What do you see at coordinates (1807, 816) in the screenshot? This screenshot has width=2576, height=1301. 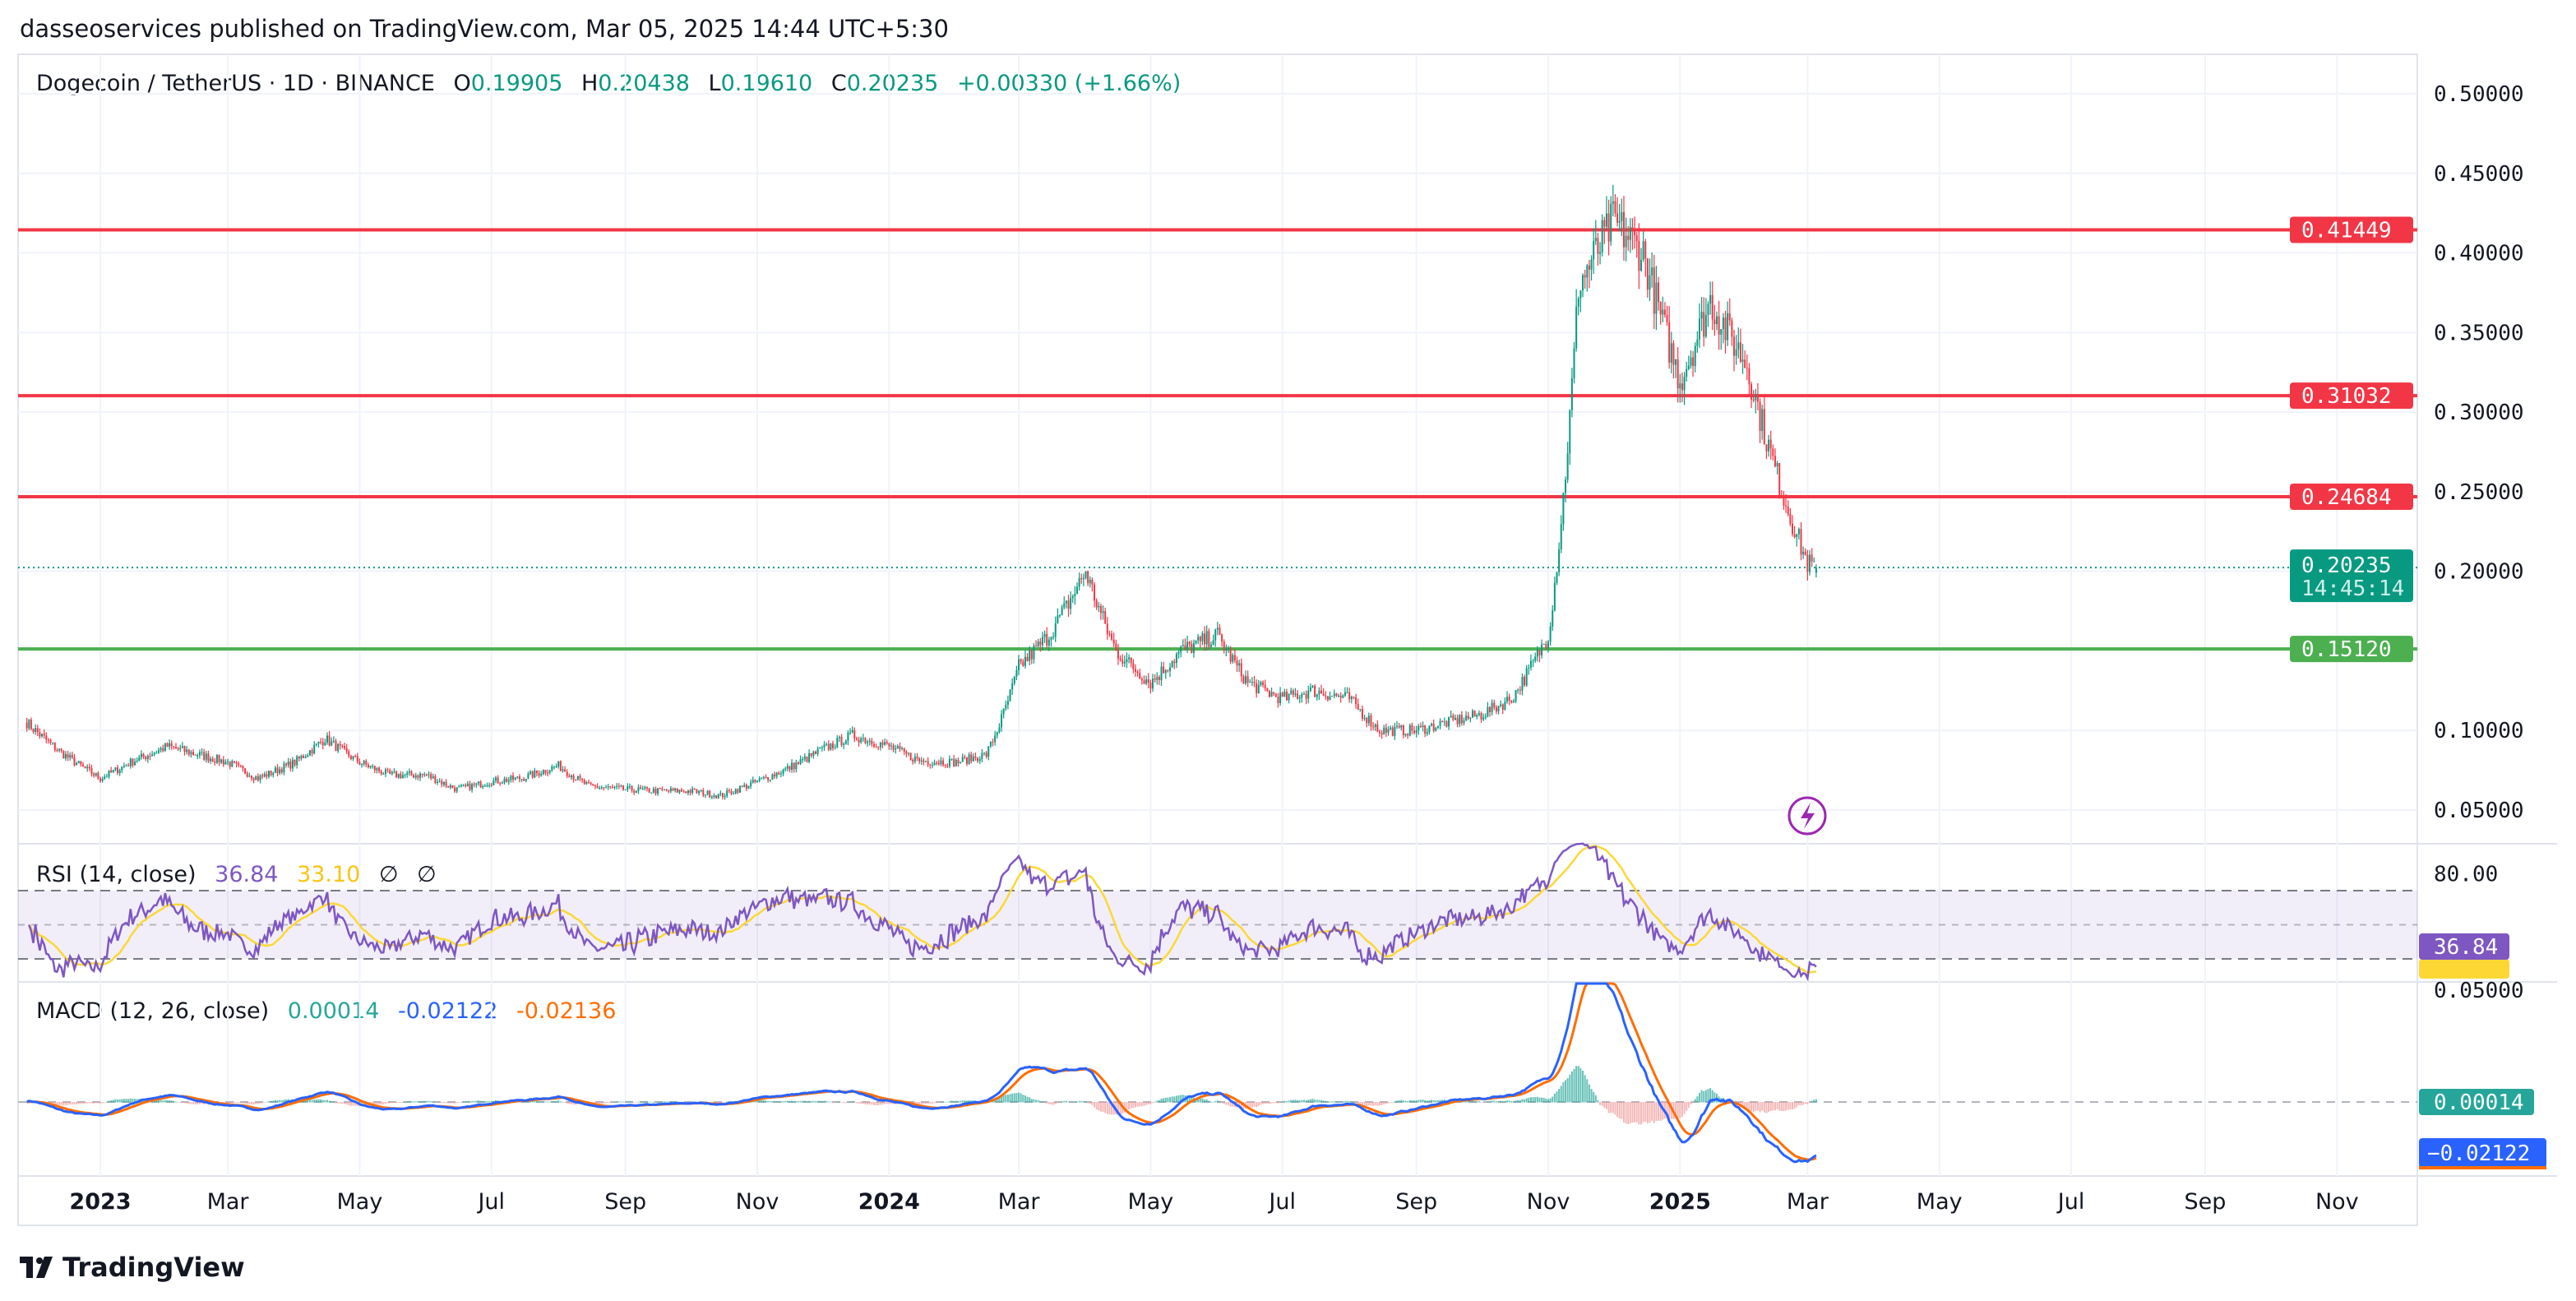 I see `lightning-icon` at bounding box center [1807, 816].